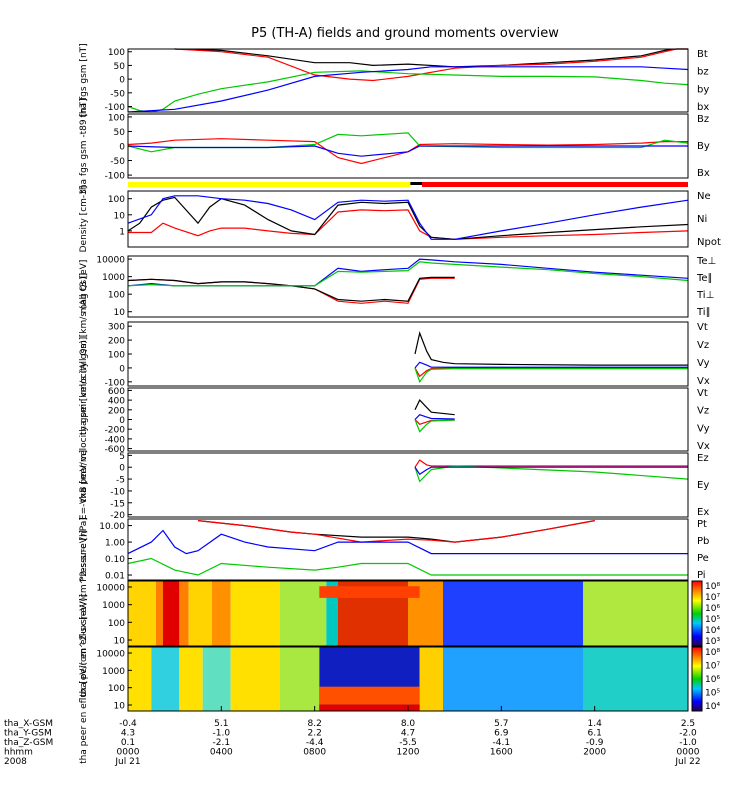  I want to click on legend-entry: Pe, so click(703, 558).